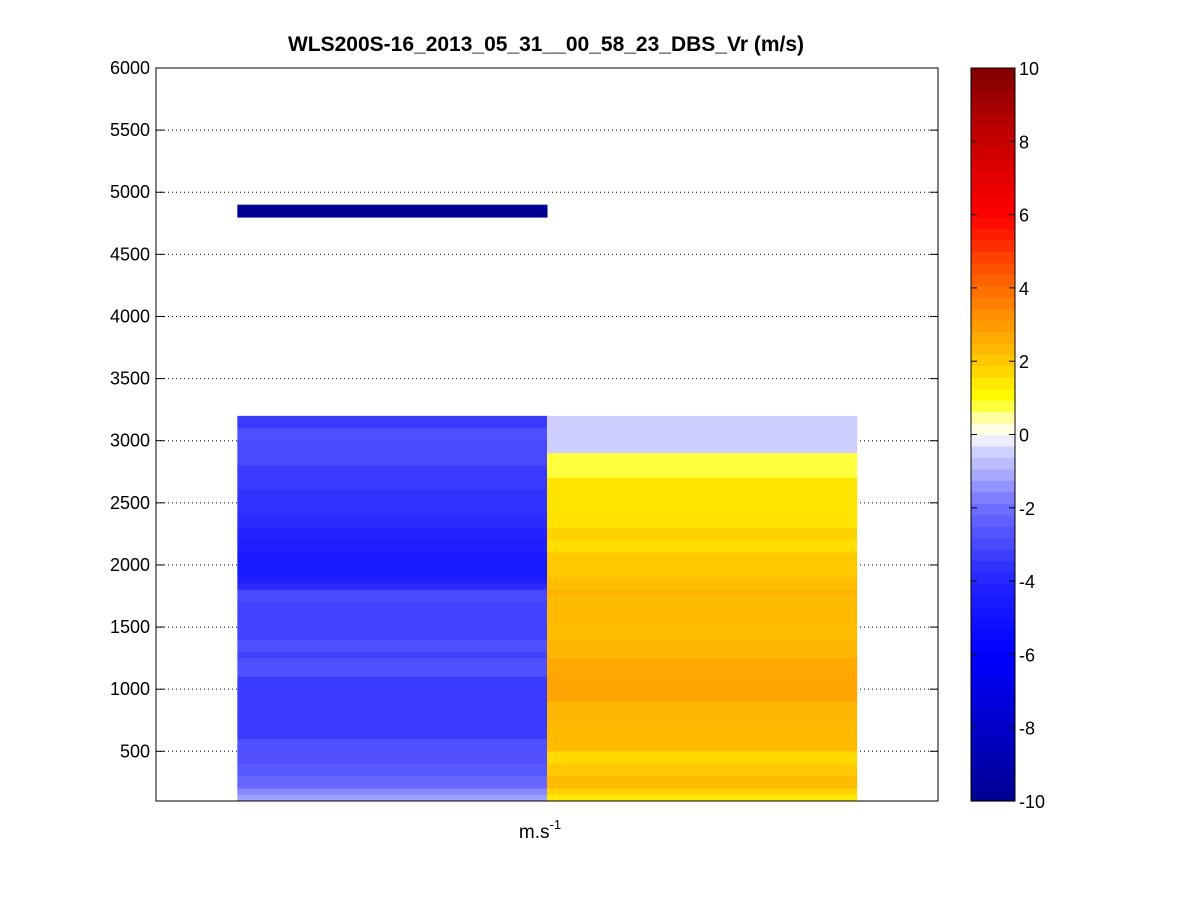 This screenshot has width=1201, height=901. I want to click on colorbar-tick-label: 10, so click(1029, 69).